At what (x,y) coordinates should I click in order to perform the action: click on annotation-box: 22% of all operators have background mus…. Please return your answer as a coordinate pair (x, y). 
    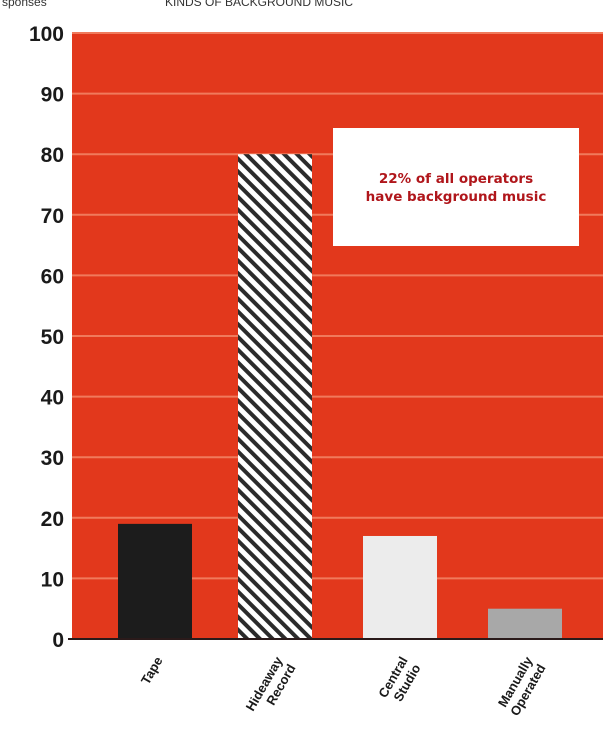
    Looking at the image, I should click on (456, 187).